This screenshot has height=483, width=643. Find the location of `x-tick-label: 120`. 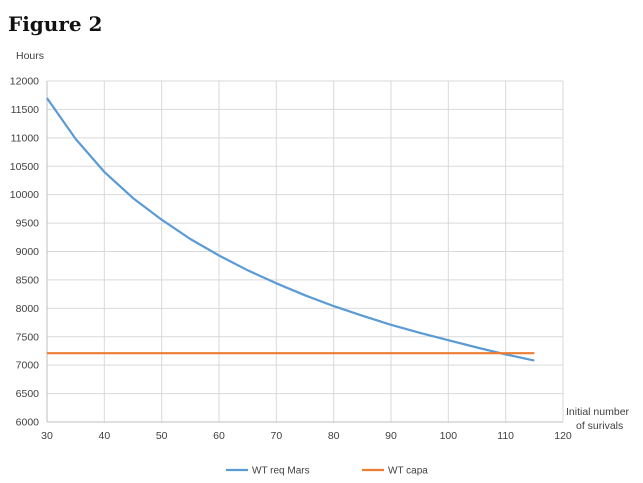

x-tick-label: 120 is located at coordinates (563, 436).